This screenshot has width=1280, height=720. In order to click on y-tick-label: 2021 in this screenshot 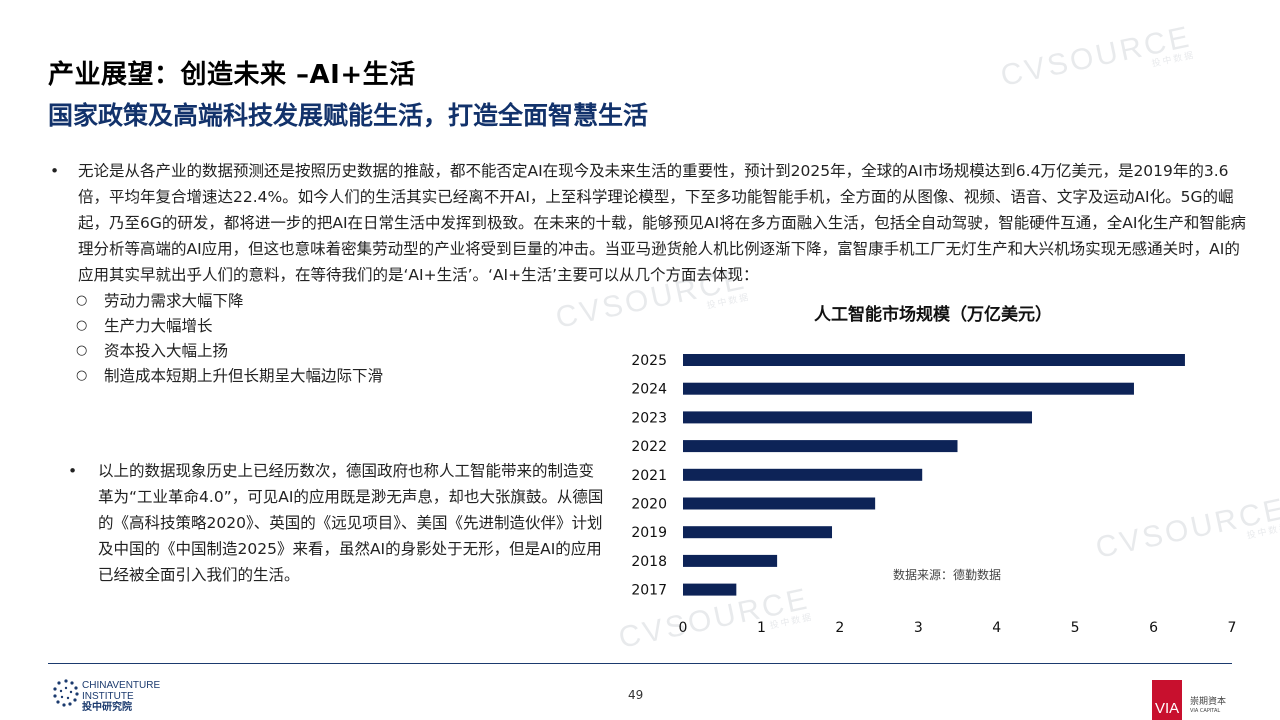, I will do `click(649, 476)`.